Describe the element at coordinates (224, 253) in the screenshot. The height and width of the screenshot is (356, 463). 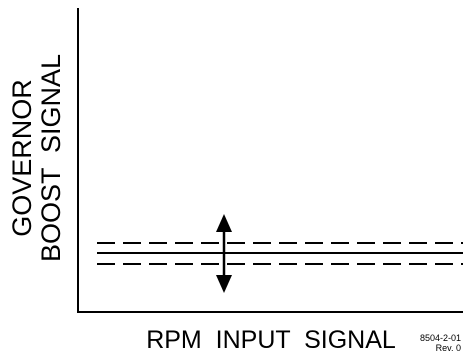
I see `double-headed-vertical-arrow-icon` at that location.